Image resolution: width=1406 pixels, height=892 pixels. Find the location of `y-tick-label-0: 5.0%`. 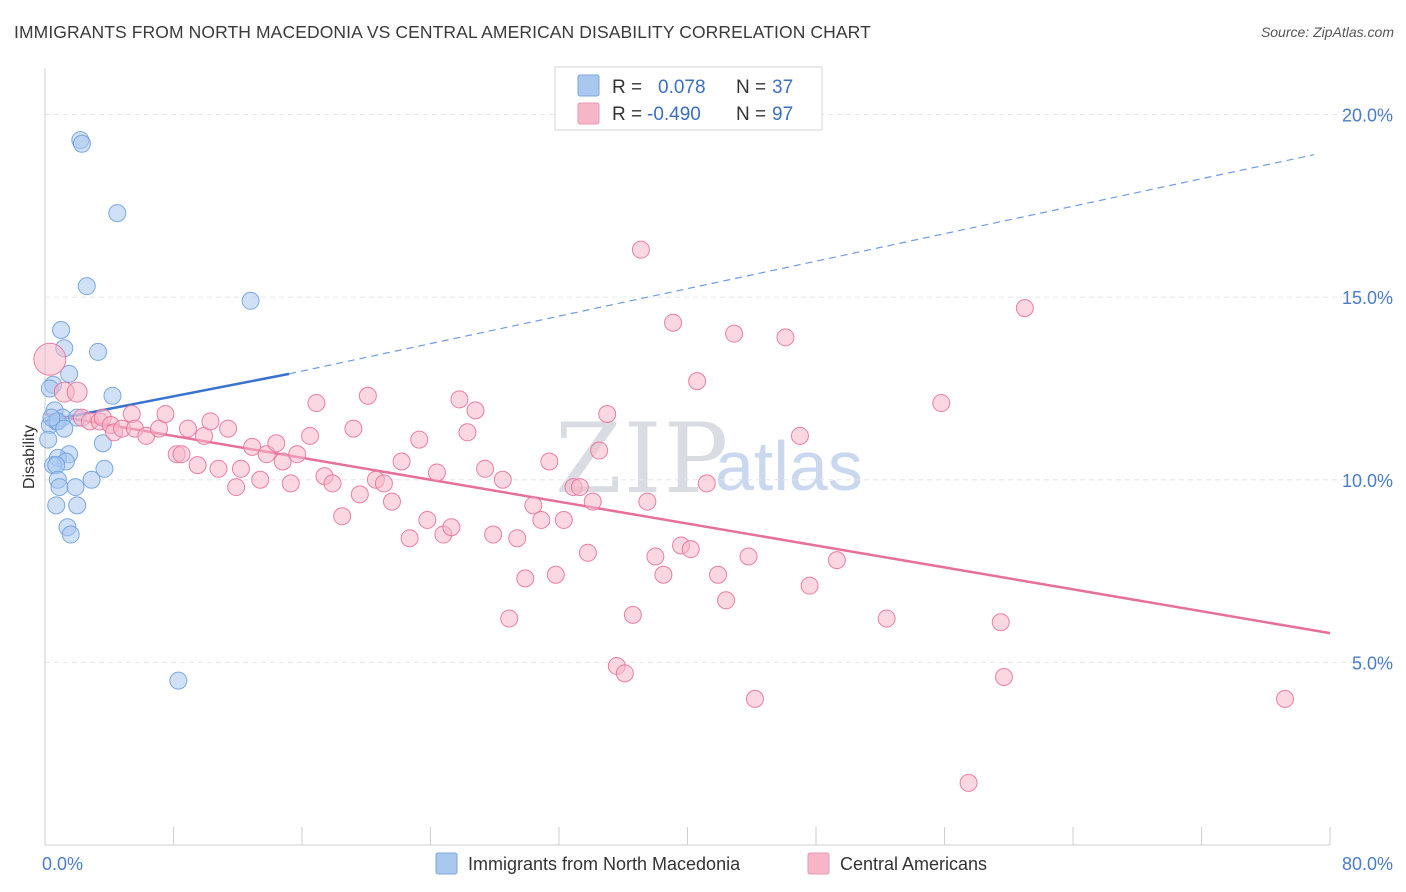

y-tick-label-0: 5.0% is located at coordinates (1372, 663).